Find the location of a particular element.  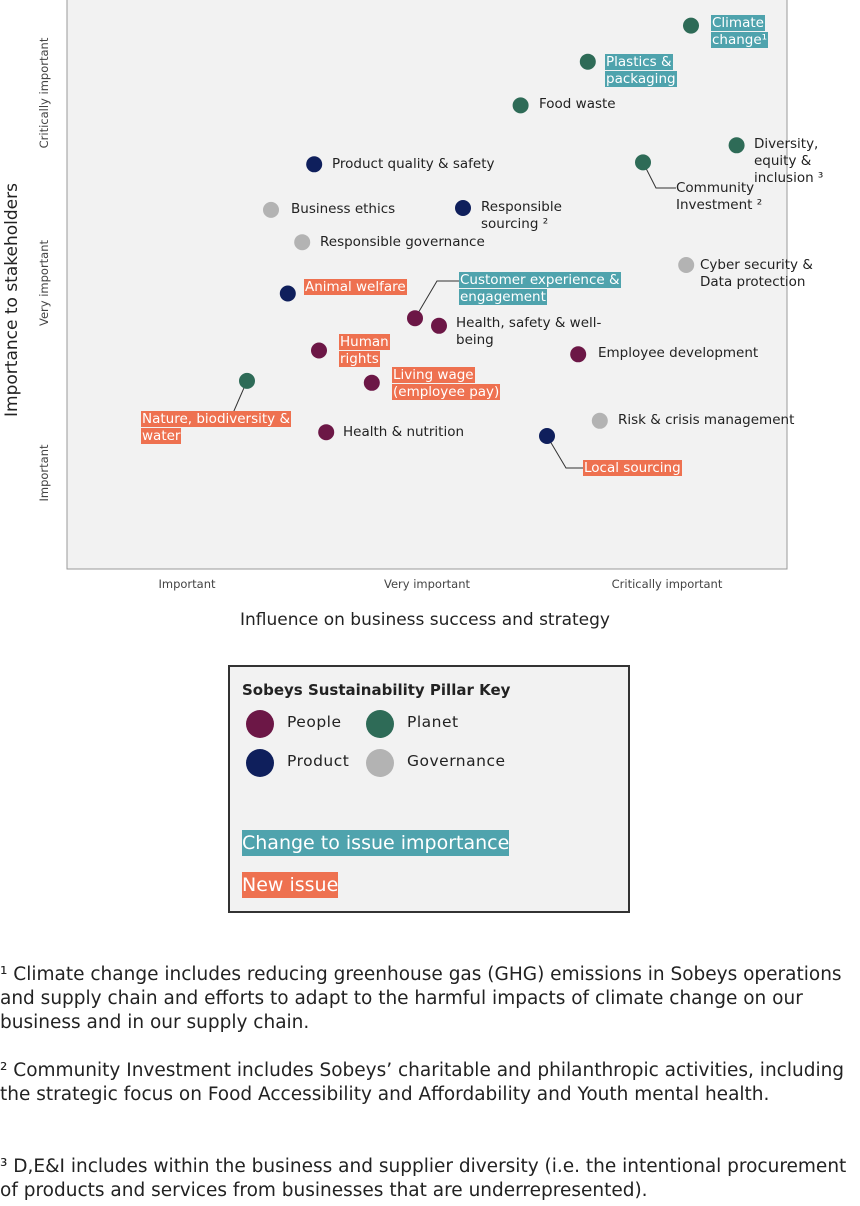

point-label: Nature, biodiversity & water is located at coordinates (216, 428).